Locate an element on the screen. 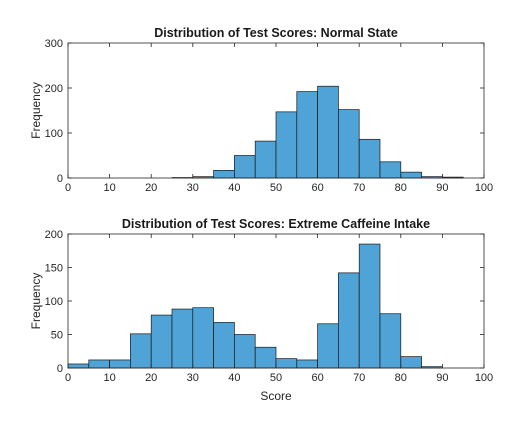  y-tick-label: 150 is located at coordinates (54, 269).